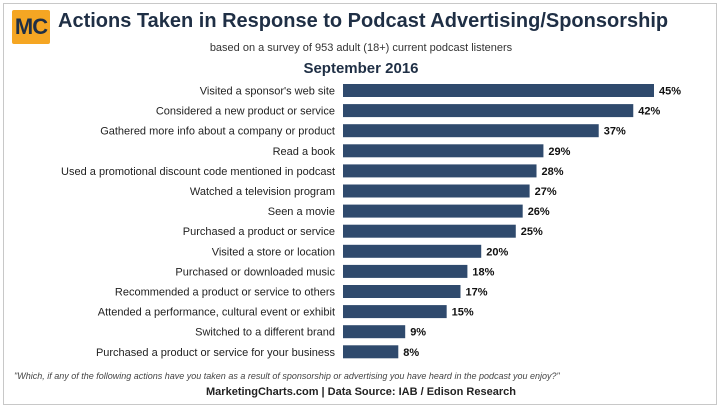  What do you see at coordinates (262, 192) in the screenshot?
I see `category-label: Watched a television program` at bounding box center [262, 192].